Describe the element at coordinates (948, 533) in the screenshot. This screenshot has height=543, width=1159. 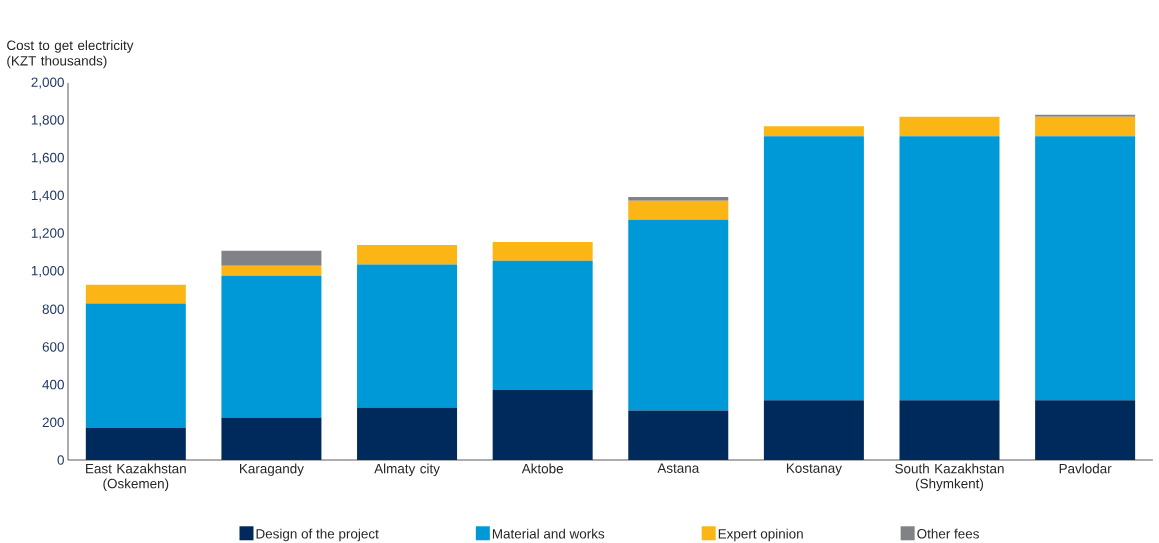
I see `legend-label: Other fees` at that location.